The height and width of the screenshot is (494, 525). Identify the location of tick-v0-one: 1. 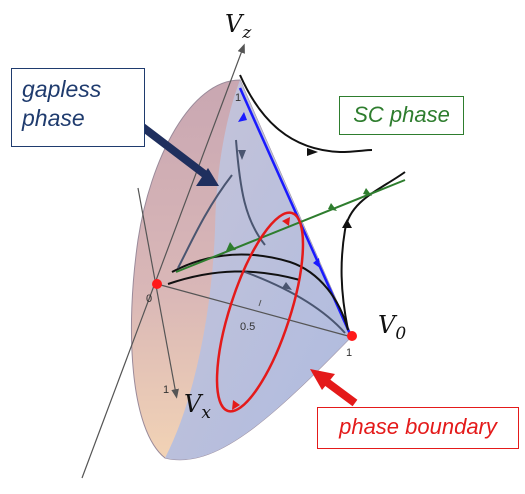
(349, 353).